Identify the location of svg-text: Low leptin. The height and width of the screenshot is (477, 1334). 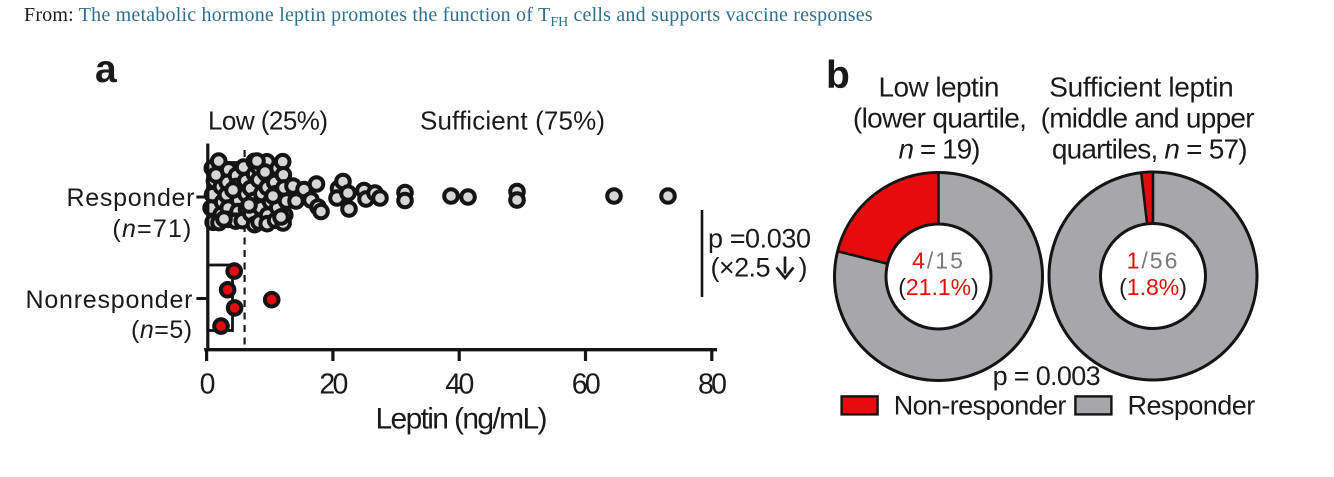
(939, 87).